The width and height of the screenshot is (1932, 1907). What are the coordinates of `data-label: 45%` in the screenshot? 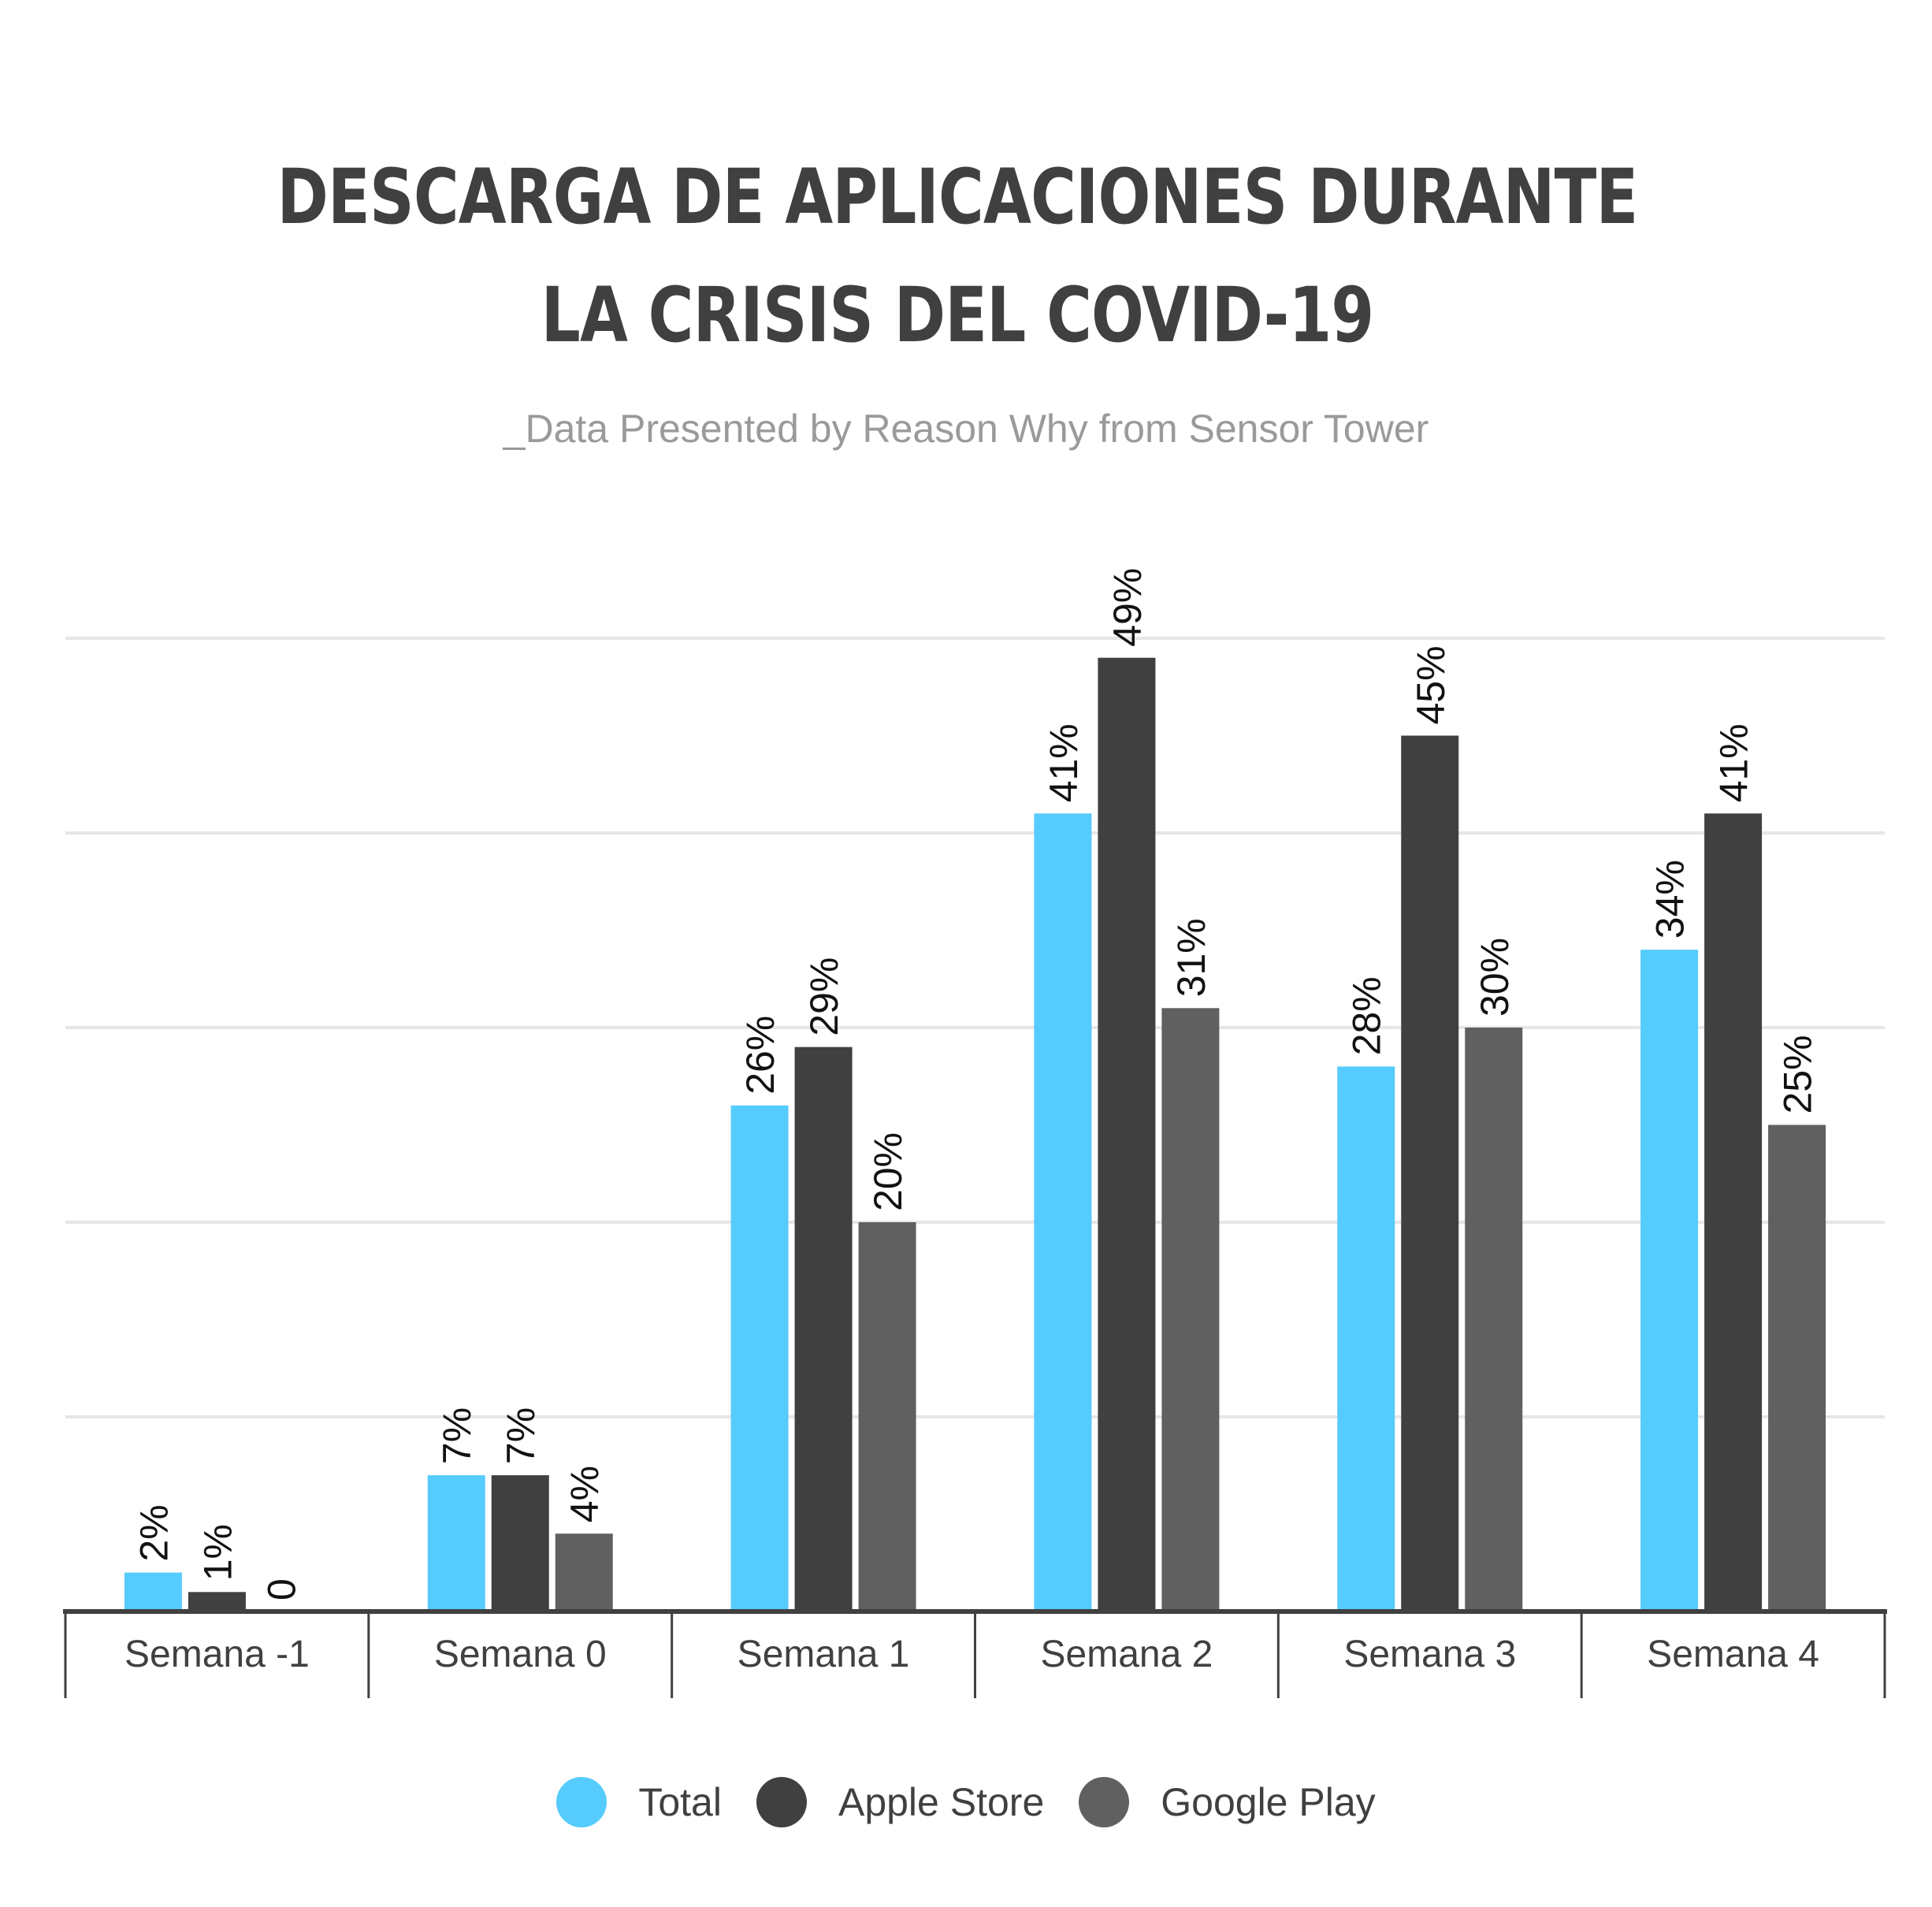 It's located at (1431, 684).